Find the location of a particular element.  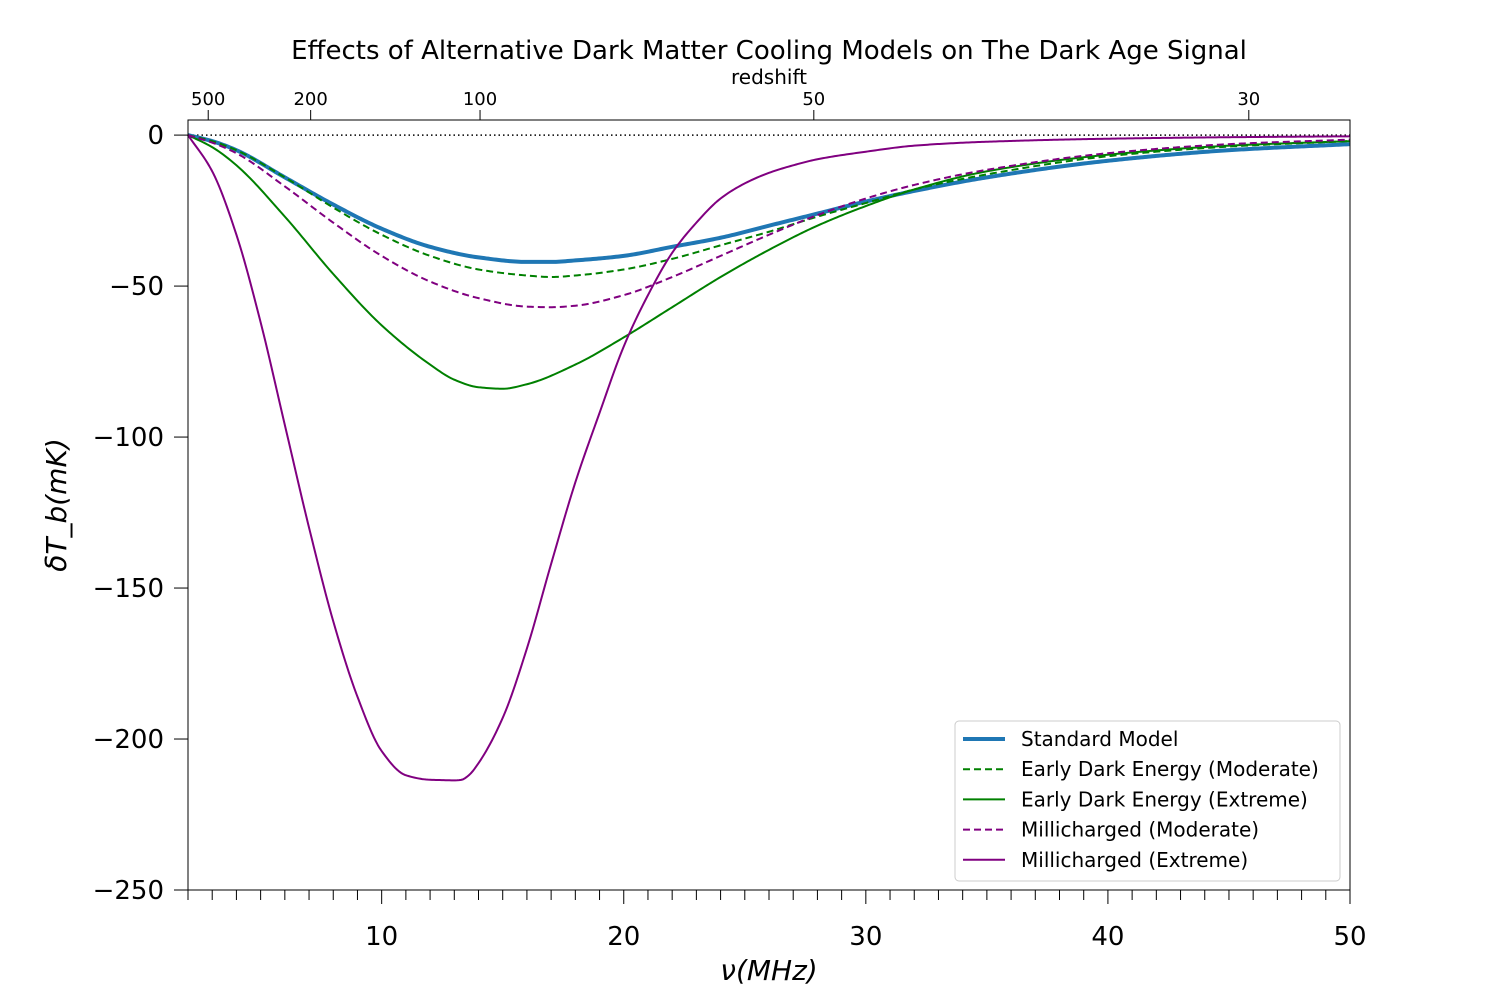

y-tick-label: −150 is located at coordinates (128, 589).